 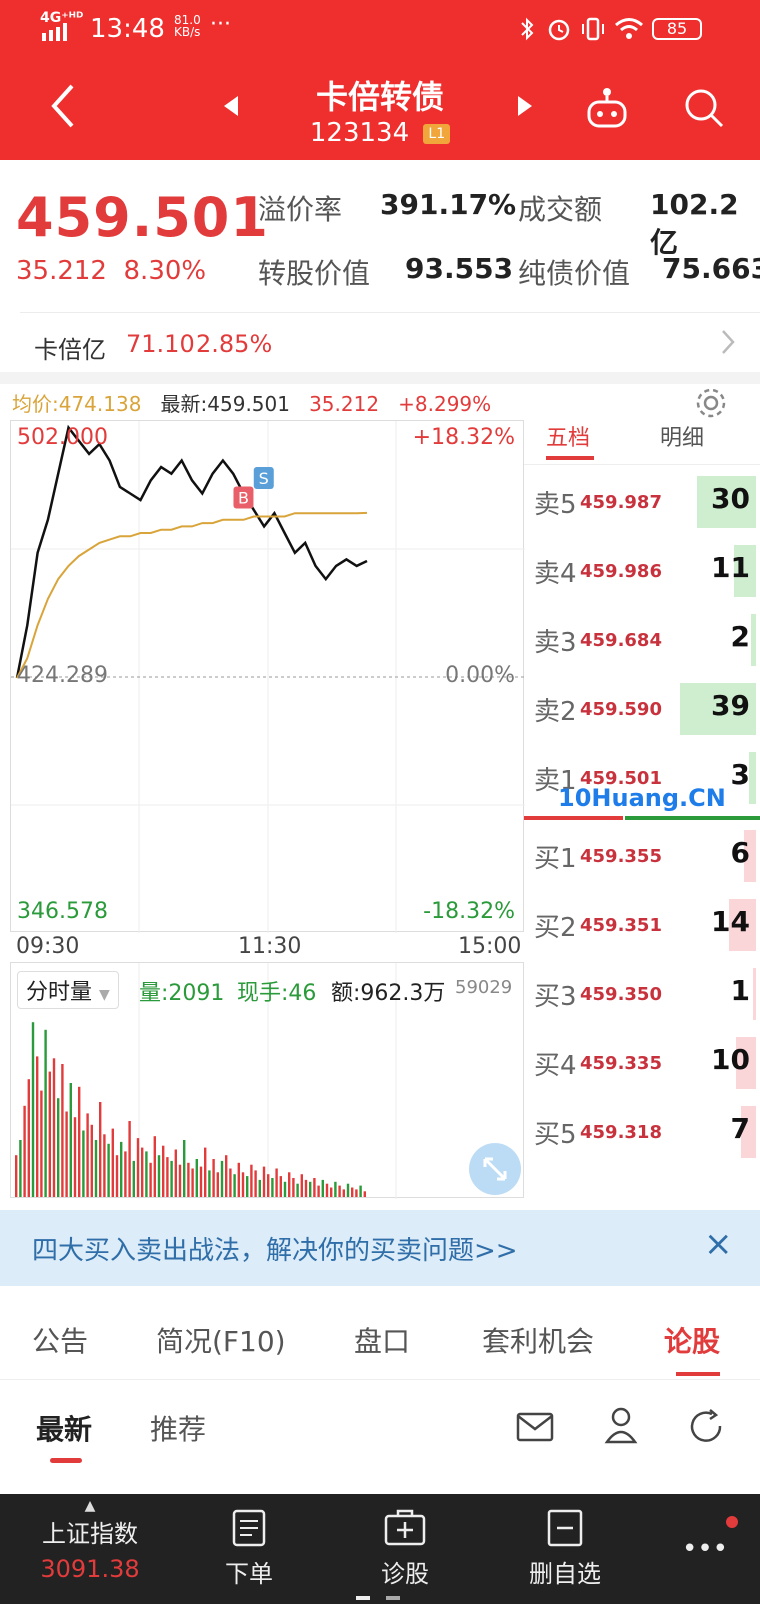 What do you see at coordinates (380, 1437) in the screenshot?
I see `discussion-subtabs: 最新 推荐` at bounding box center [380, 1437].